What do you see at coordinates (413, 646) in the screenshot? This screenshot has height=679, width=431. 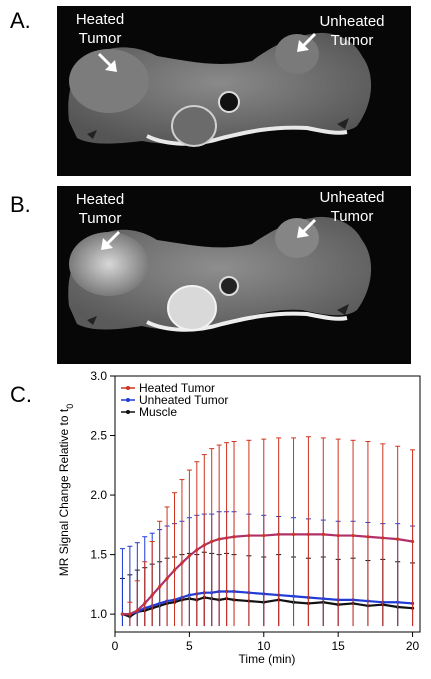 I see `x-tick-label: 20` at bounding box center [413, 646].